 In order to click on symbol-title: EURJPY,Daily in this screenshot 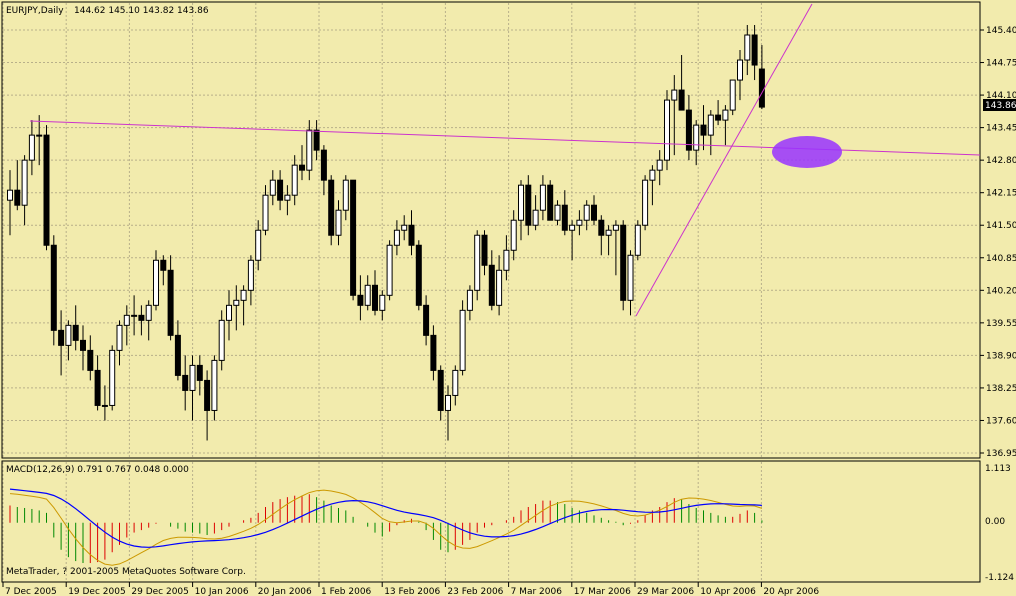, I will do `click(35, 11)`.